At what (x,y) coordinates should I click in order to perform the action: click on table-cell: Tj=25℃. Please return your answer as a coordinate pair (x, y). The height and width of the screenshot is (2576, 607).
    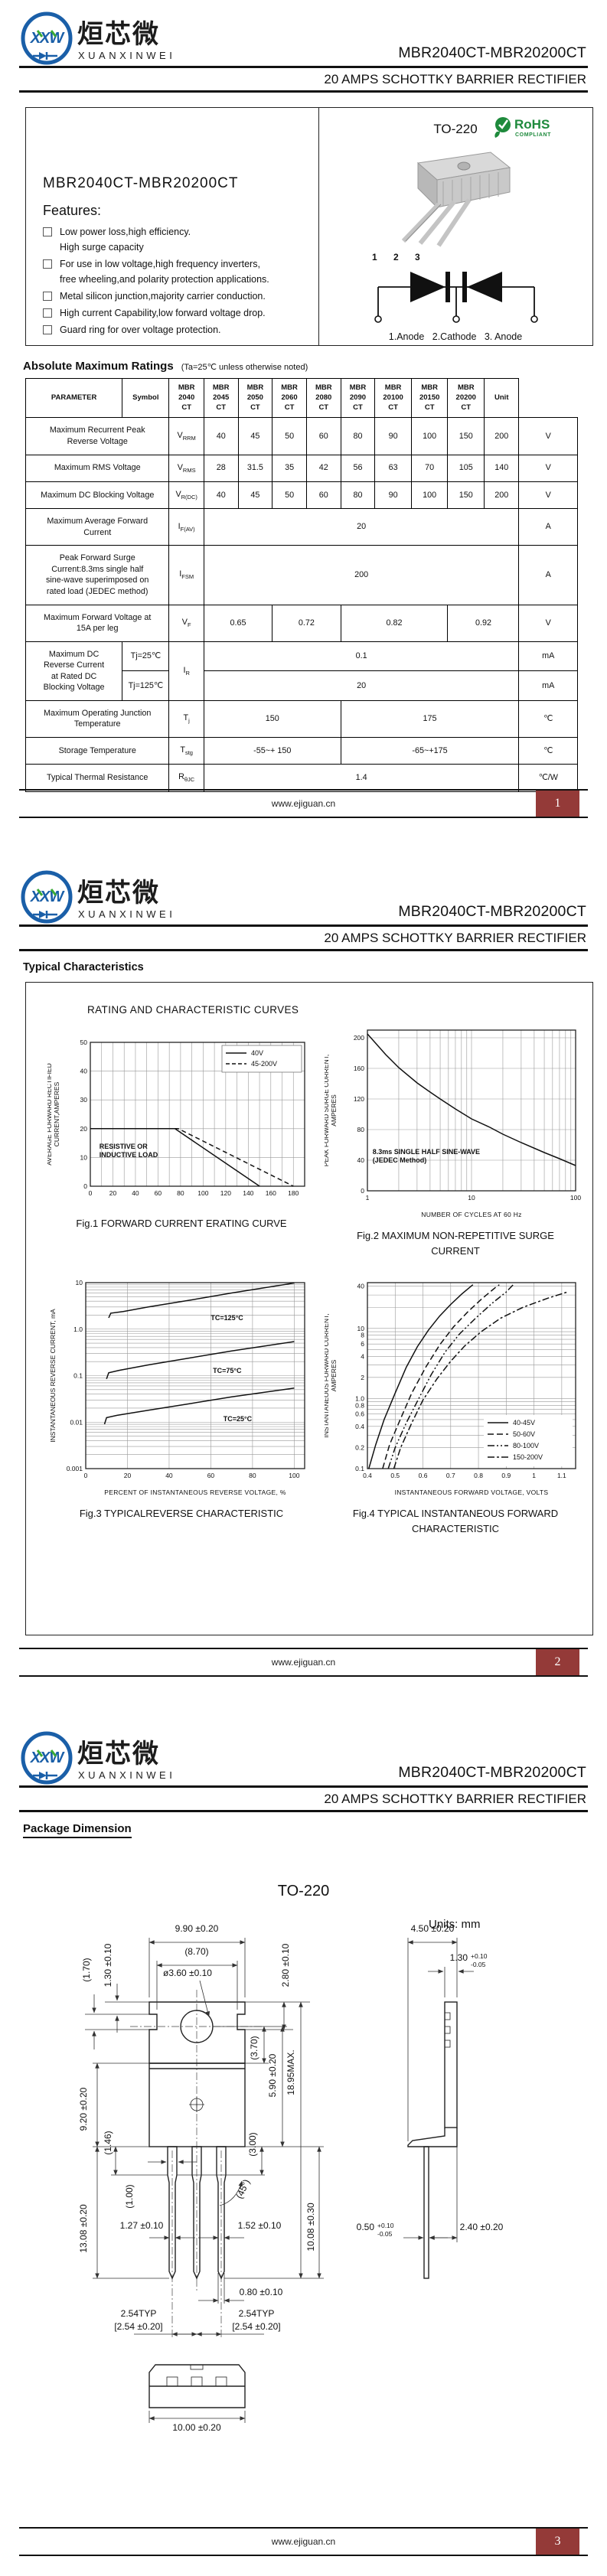
    Looking at the image, I should click on (146, 656).